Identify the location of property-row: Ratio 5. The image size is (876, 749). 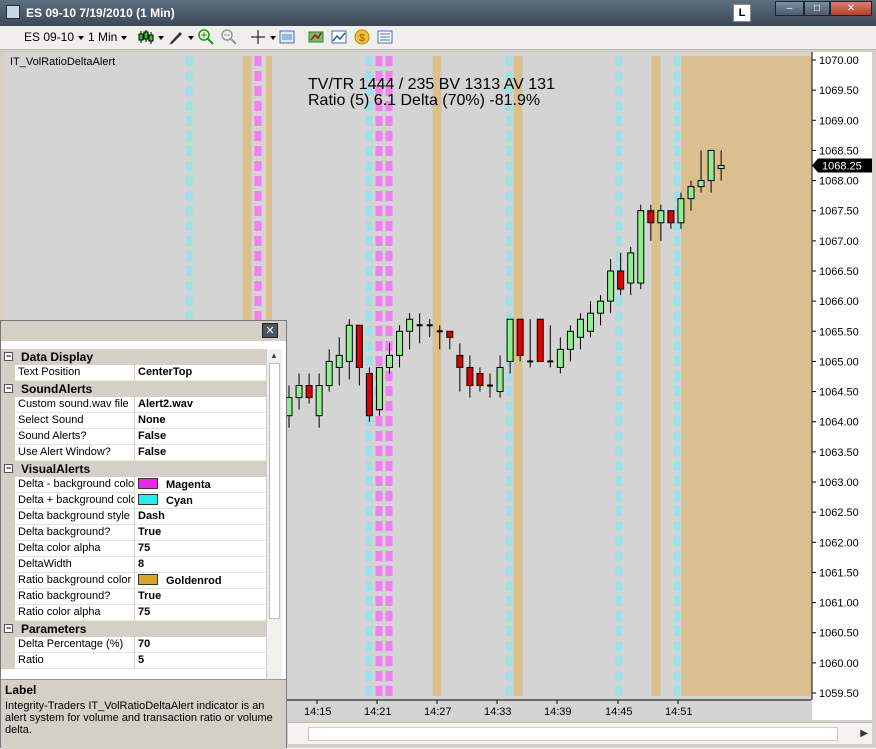
(133, 661).